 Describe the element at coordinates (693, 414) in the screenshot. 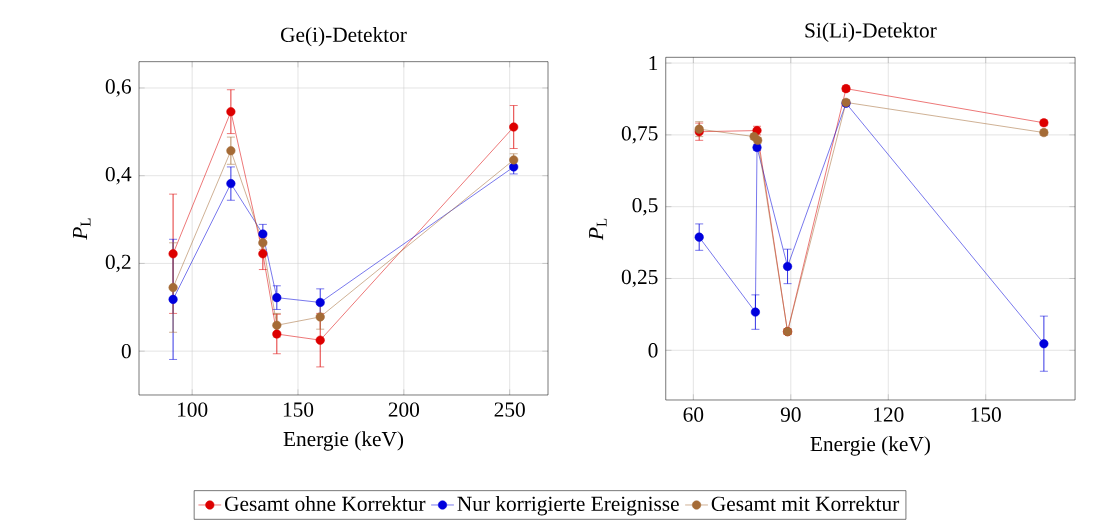

I see `x-tick-label: 60` at that location.